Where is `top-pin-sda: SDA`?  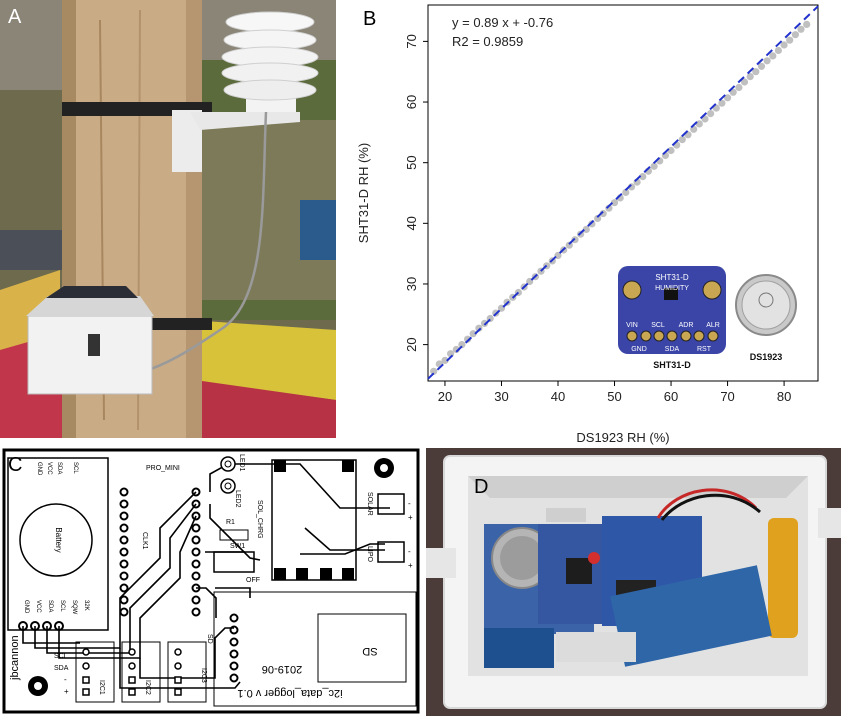
top-pin-sda: SDA is located at coordinates (59, 468).